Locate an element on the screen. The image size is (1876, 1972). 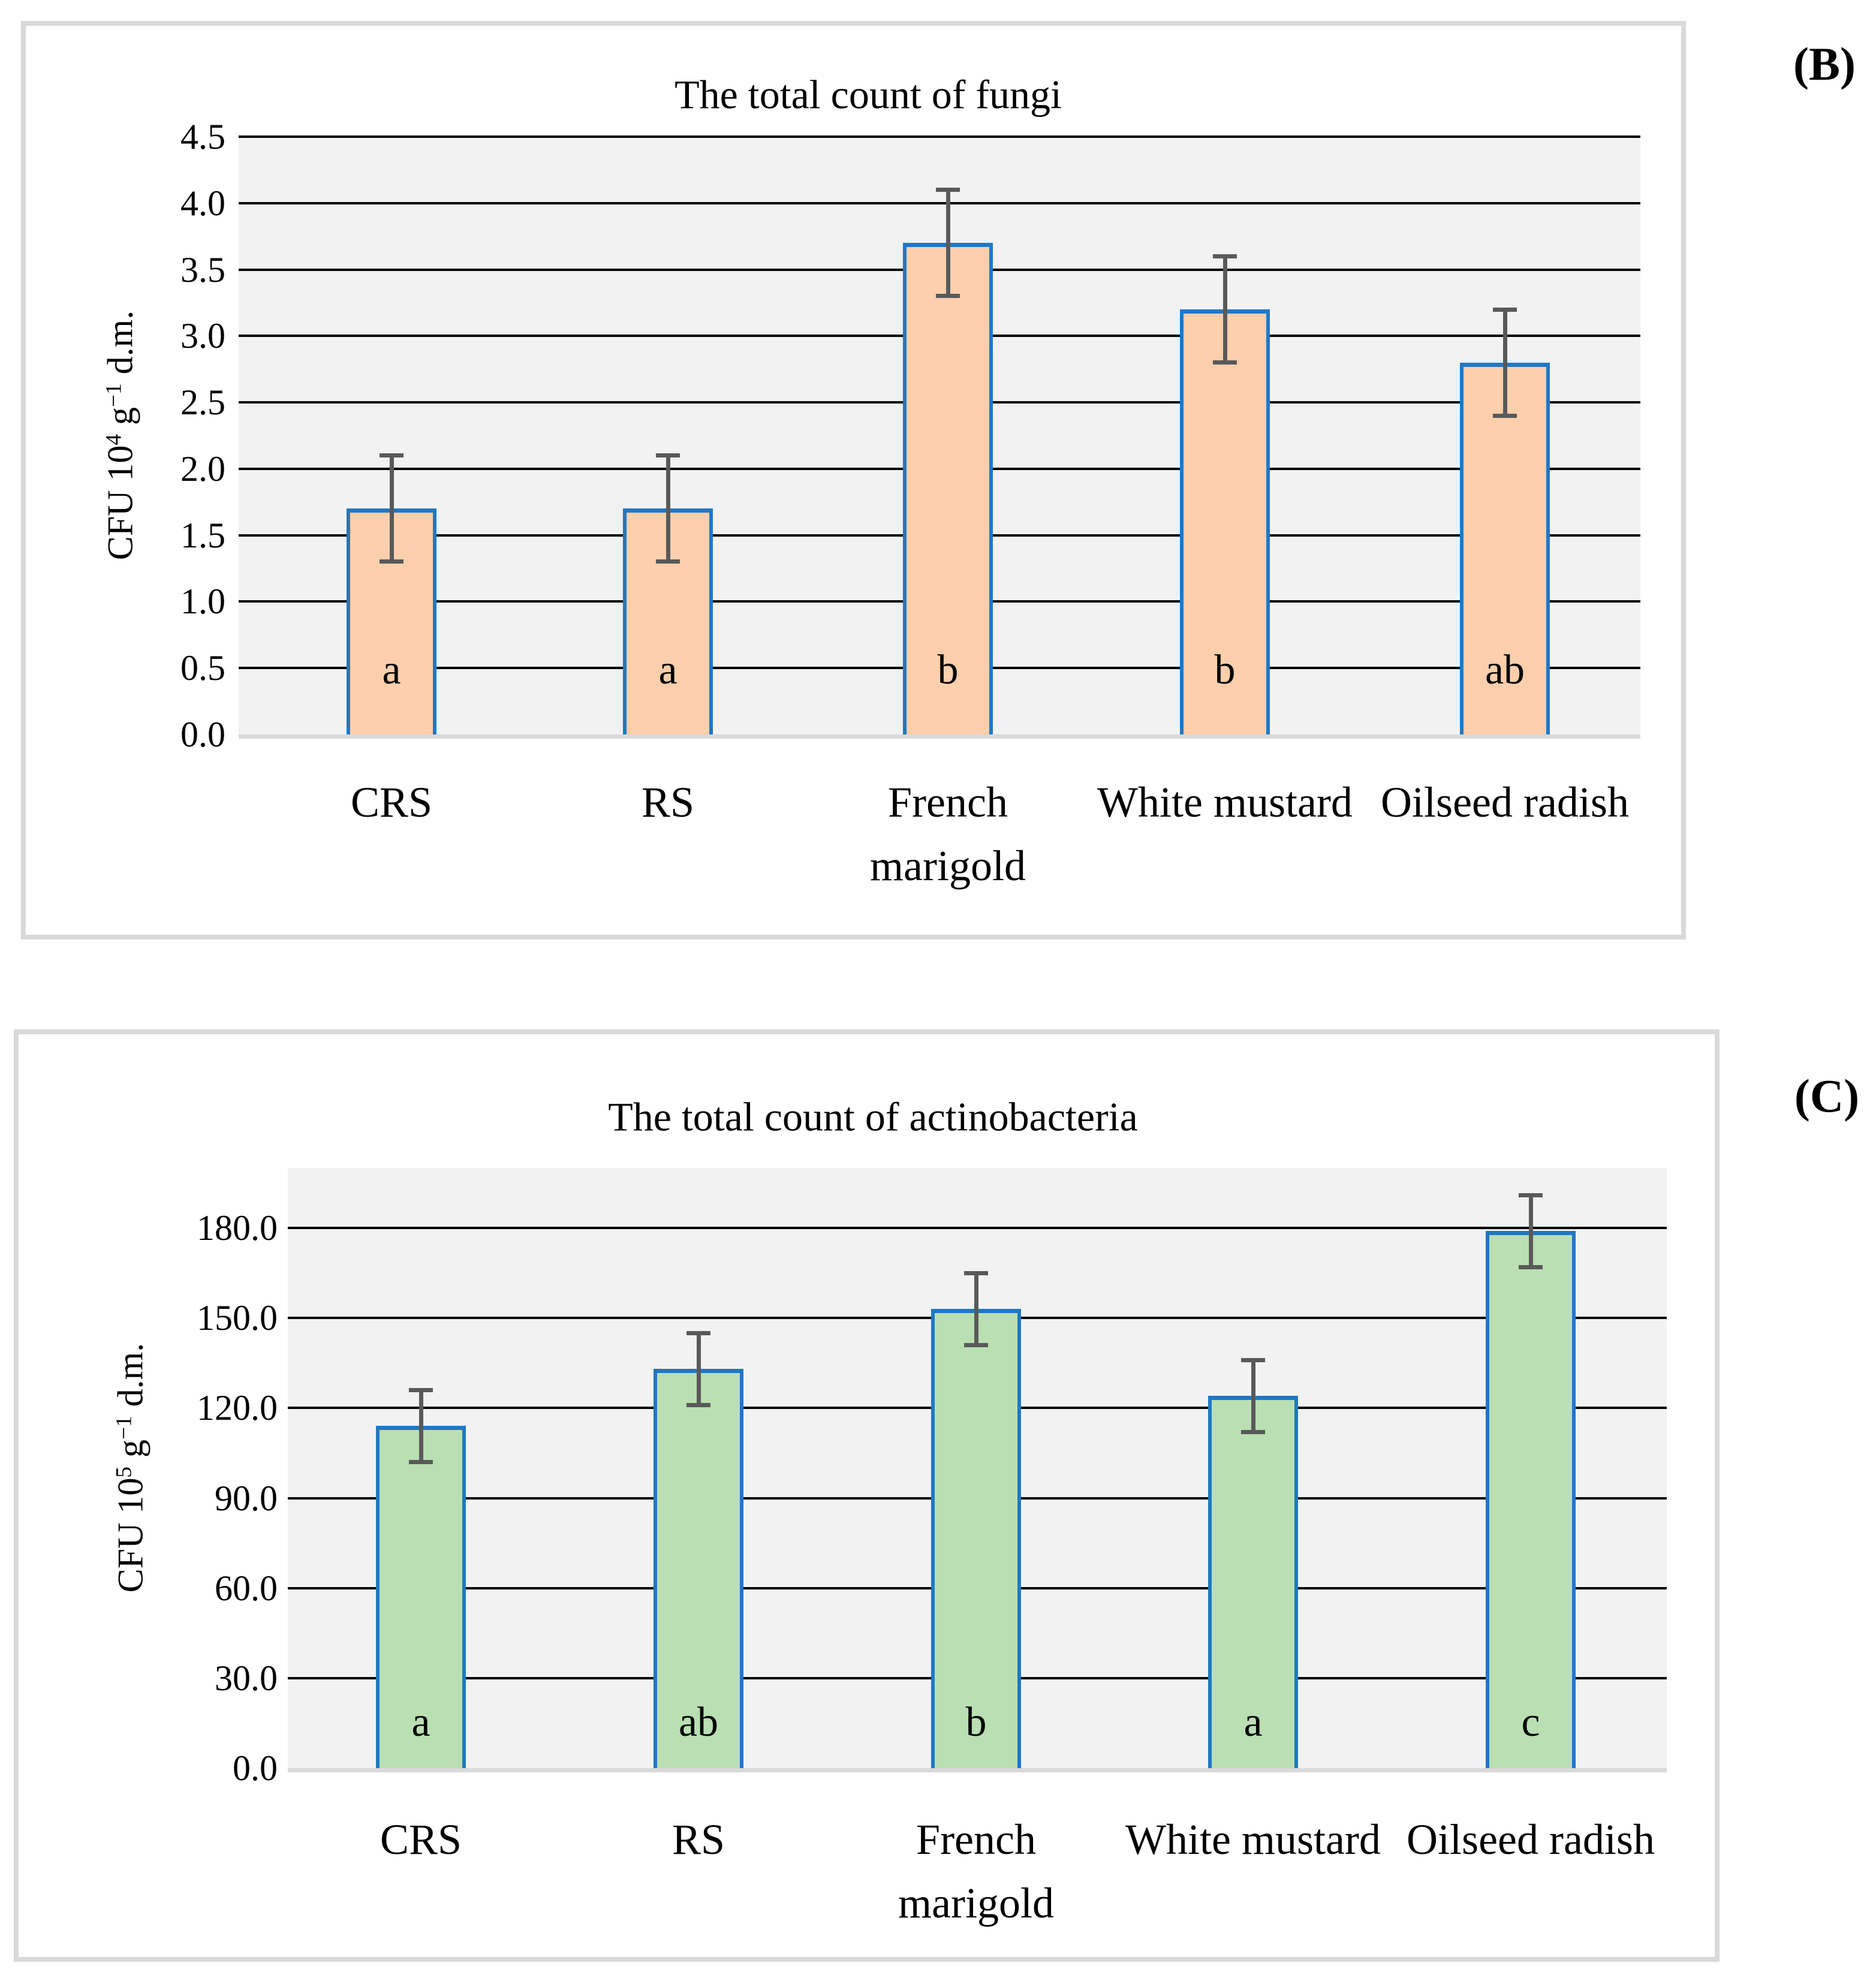
bar-white-mustard is located at coordinates (1253, 1582).